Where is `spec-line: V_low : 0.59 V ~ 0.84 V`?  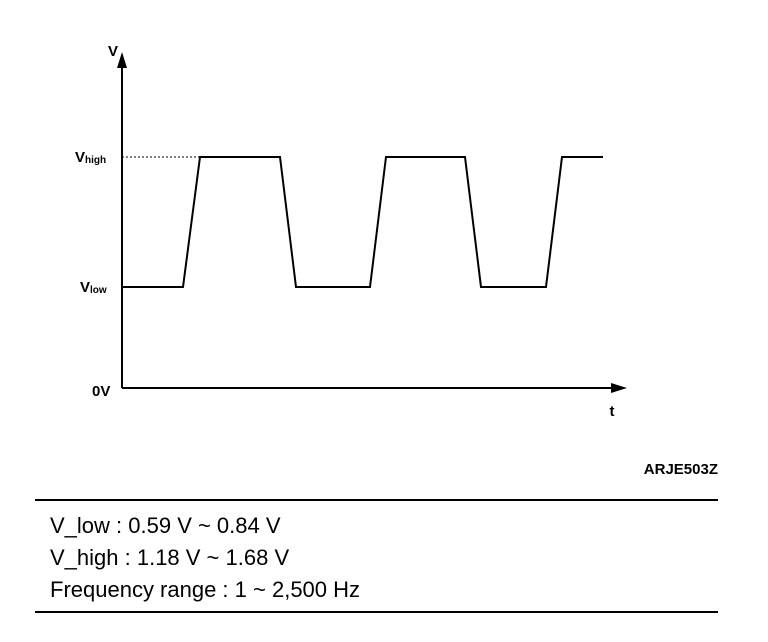
spec-line: V_low : 0.59 V ~ 0.84 V is located at coordinates (165, 525).